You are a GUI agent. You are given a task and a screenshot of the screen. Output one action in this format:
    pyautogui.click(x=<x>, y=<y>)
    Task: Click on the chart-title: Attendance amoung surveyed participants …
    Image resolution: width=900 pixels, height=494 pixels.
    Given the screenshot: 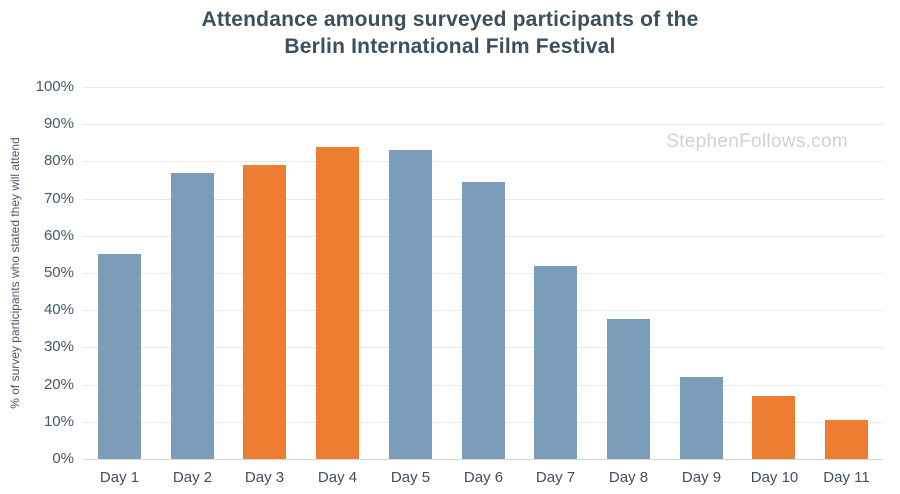 What is the action you would take?
    pyautogui.click(x=450, y=33)
    